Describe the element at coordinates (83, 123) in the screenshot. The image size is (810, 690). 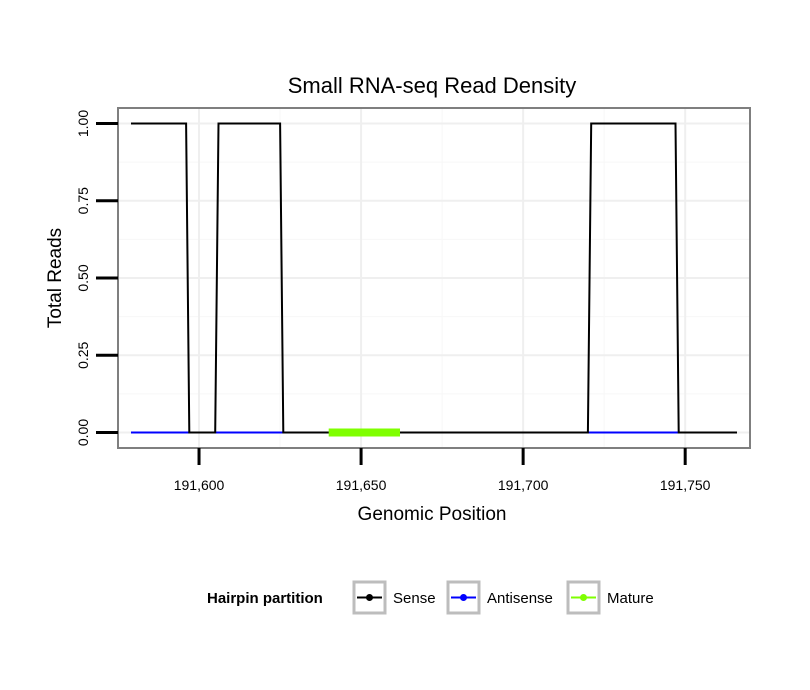
I see `y-tick-label: 1.00` at that location.